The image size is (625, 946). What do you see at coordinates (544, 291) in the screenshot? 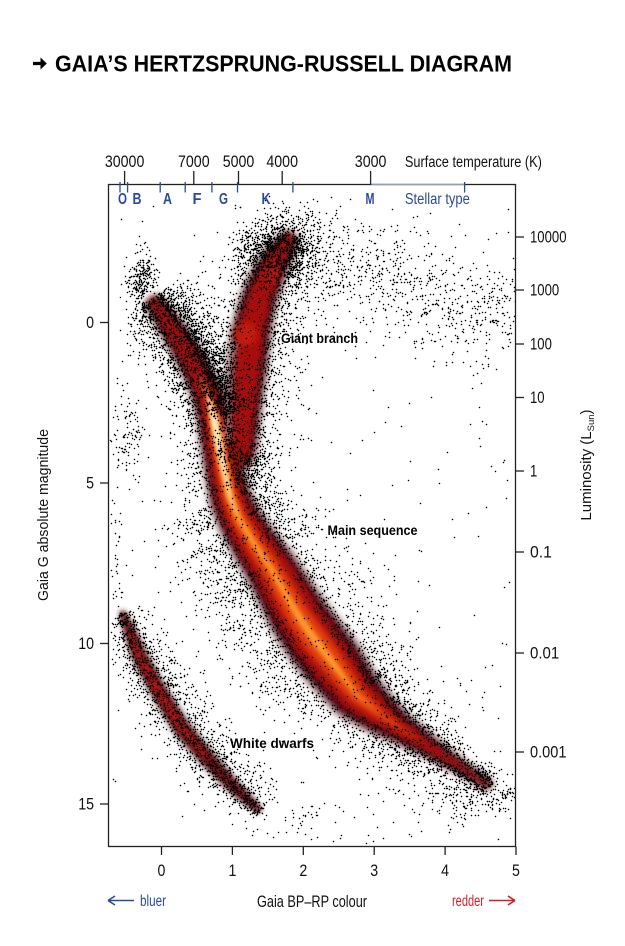
I see `svg-text: 1000` at bounding box center [544, 291].